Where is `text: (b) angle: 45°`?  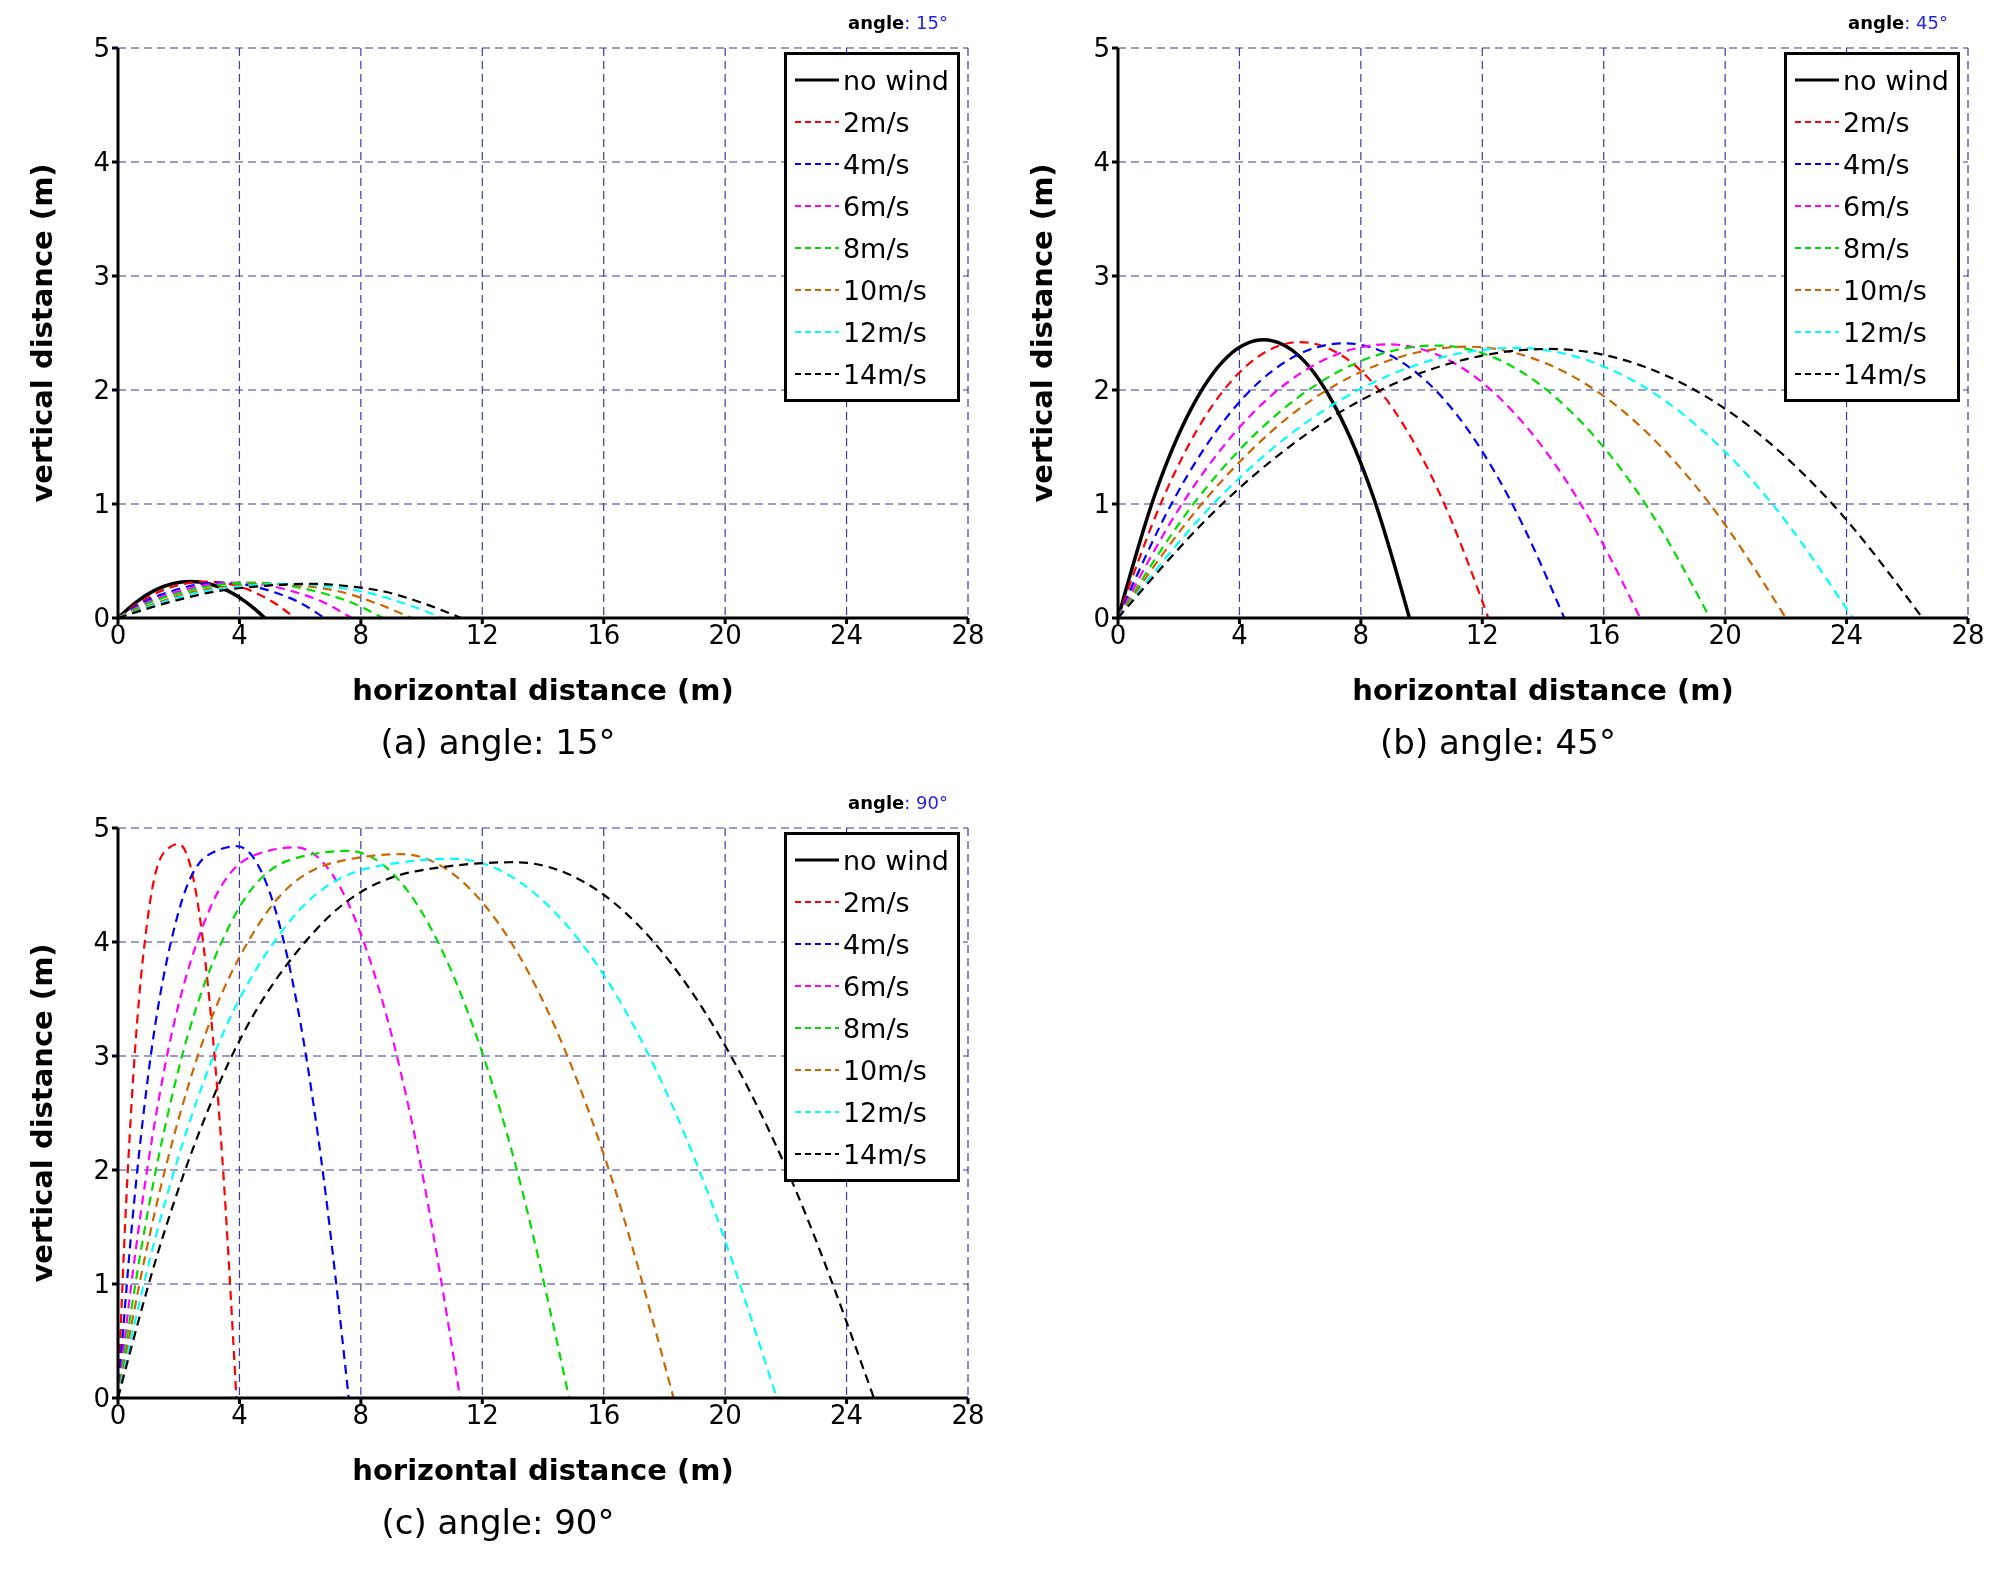
text: (b) angle: 45° is located at coordinates (1498, 742).